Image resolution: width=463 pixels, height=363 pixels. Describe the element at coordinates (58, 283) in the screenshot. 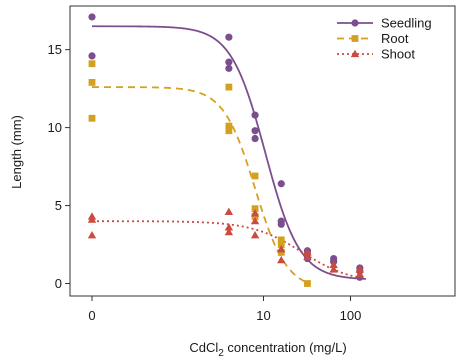

I see `y-tick-label: 0` at that location.